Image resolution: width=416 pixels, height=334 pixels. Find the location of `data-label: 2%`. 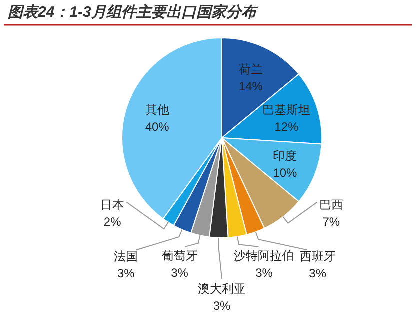

data-label: 2% is located at coordinates (113, 221).